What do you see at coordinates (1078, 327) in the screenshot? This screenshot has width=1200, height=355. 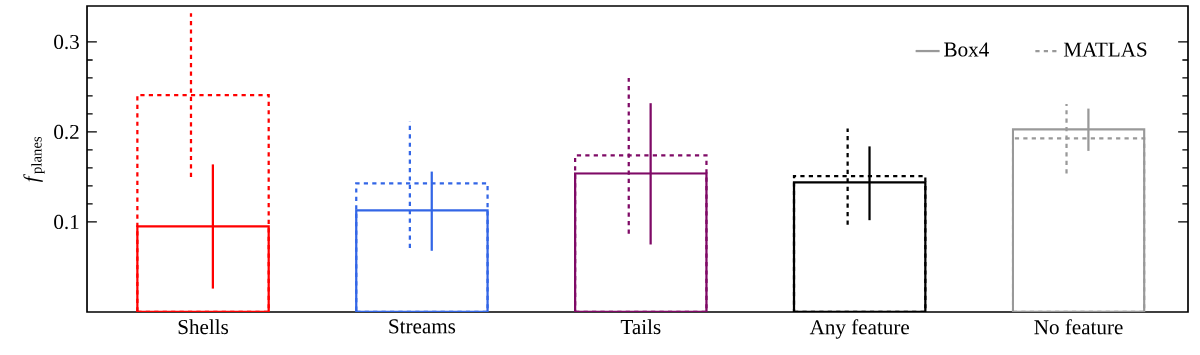 I see `x-tick-label: No feature` at bounding box center [1078, 327].